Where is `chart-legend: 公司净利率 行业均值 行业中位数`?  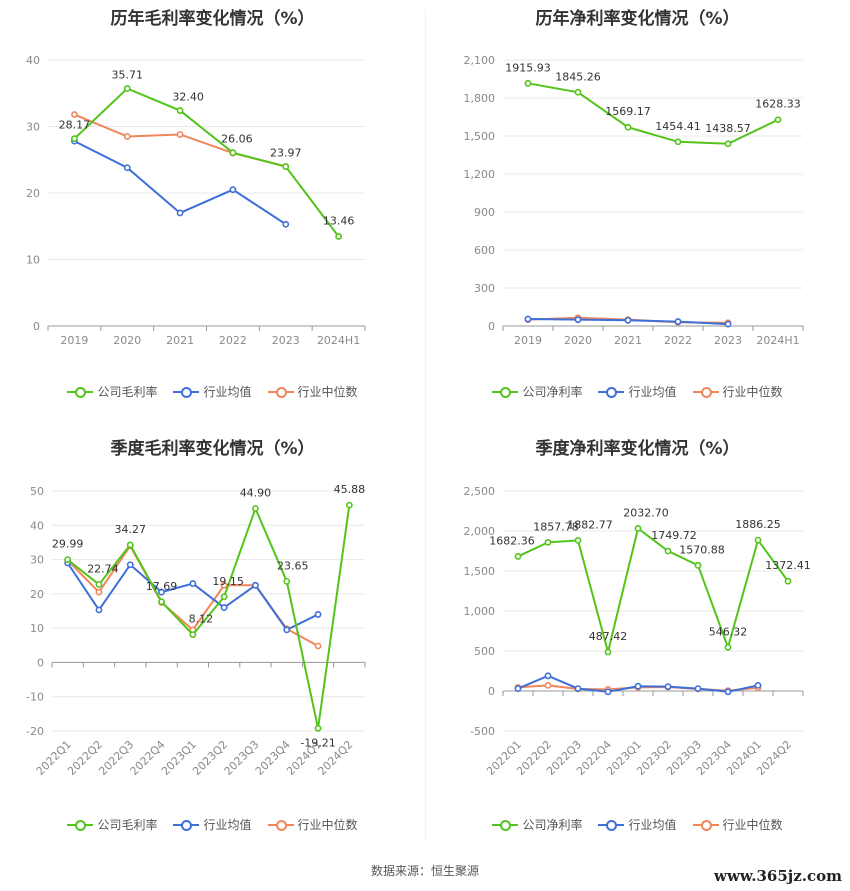
chart-legend: 公司净利率 行业均值 行业中位数 is located at coordinates (637, 392).